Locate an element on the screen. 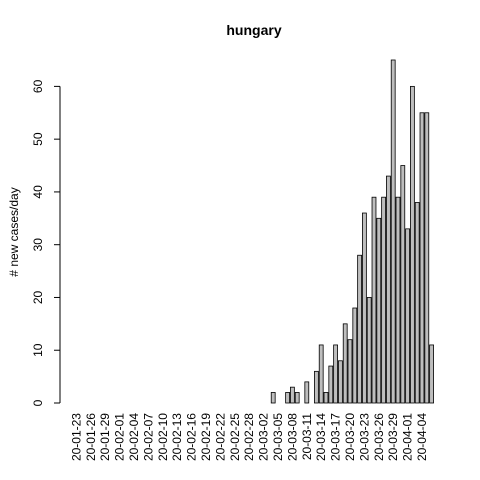 This screenshot has width=480, height=480. y-tick-label: 20 is located at coordinates (38, 297).